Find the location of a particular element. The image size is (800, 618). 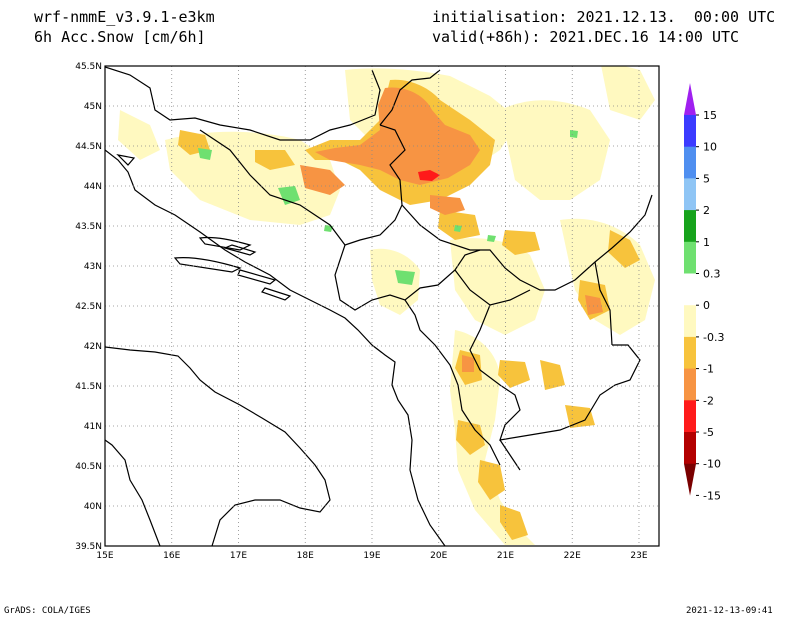

colorbar-top-cap is located at coordinates (690, 99).